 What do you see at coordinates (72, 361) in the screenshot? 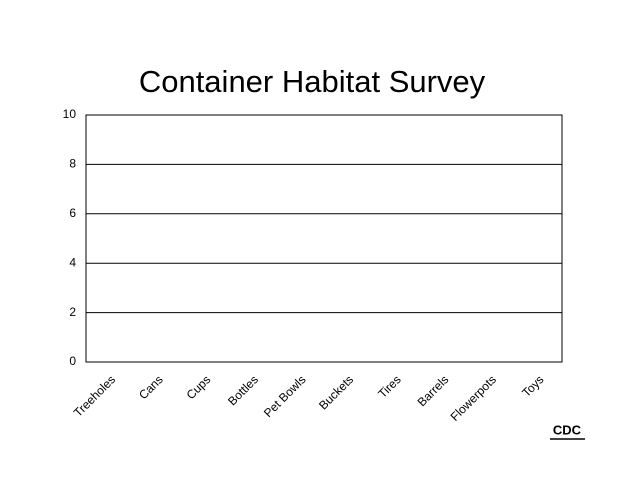
I see `y-tick-label: 0` at bounding box center [72, 361].